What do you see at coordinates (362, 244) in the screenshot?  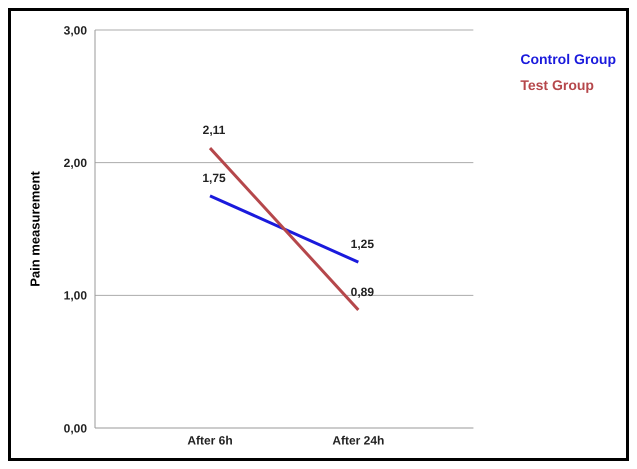 I see `data-label: 1,25` at bounding box center [362, 244].